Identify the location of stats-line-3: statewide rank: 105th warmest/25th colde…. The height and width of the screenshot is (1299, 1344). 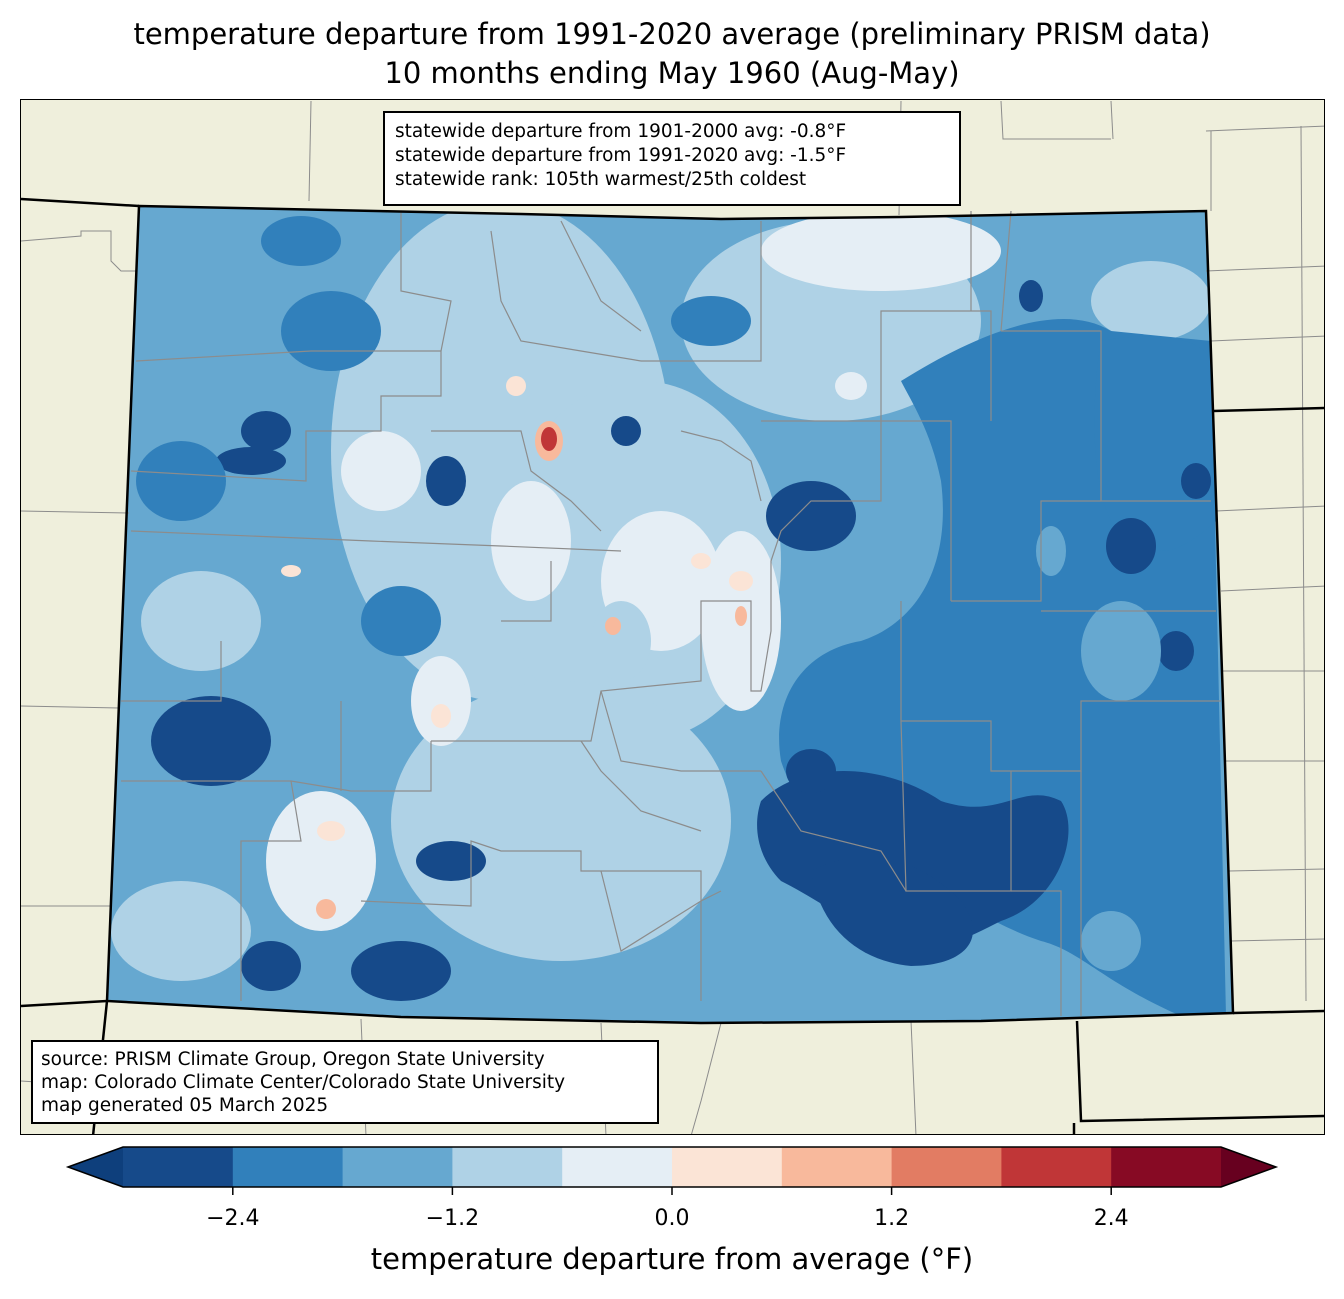
(601, 179).